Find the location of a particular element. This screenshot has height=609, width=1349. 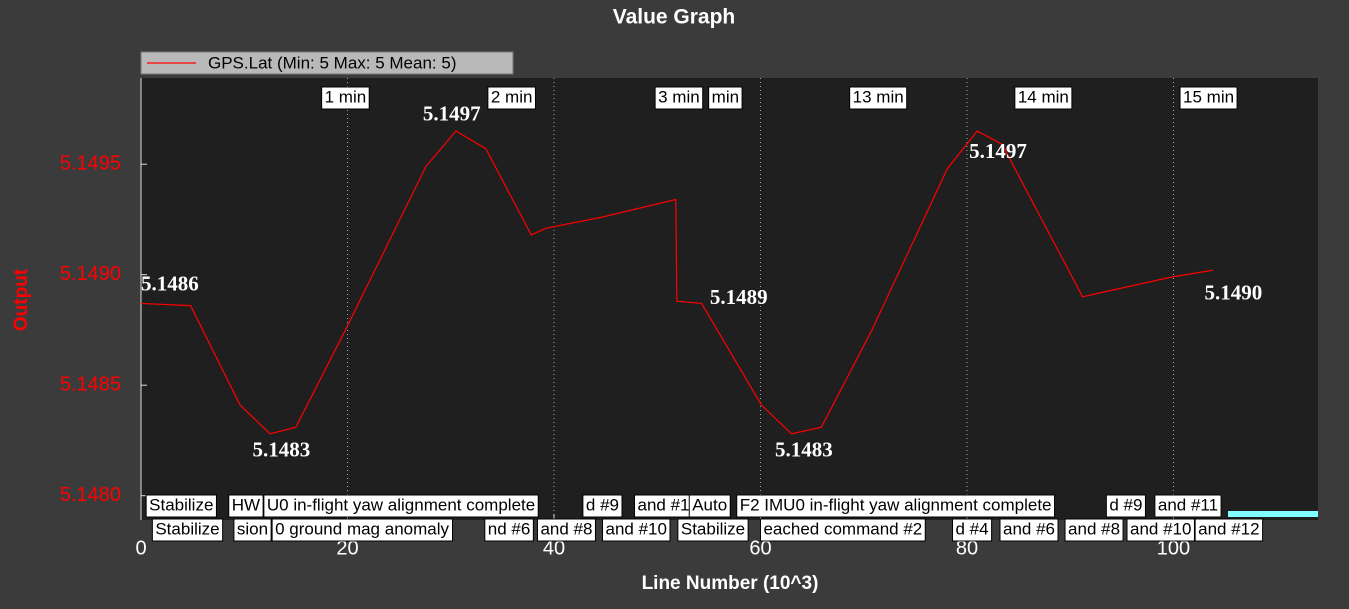

event-label: HW is located at coordinates (246, 506).